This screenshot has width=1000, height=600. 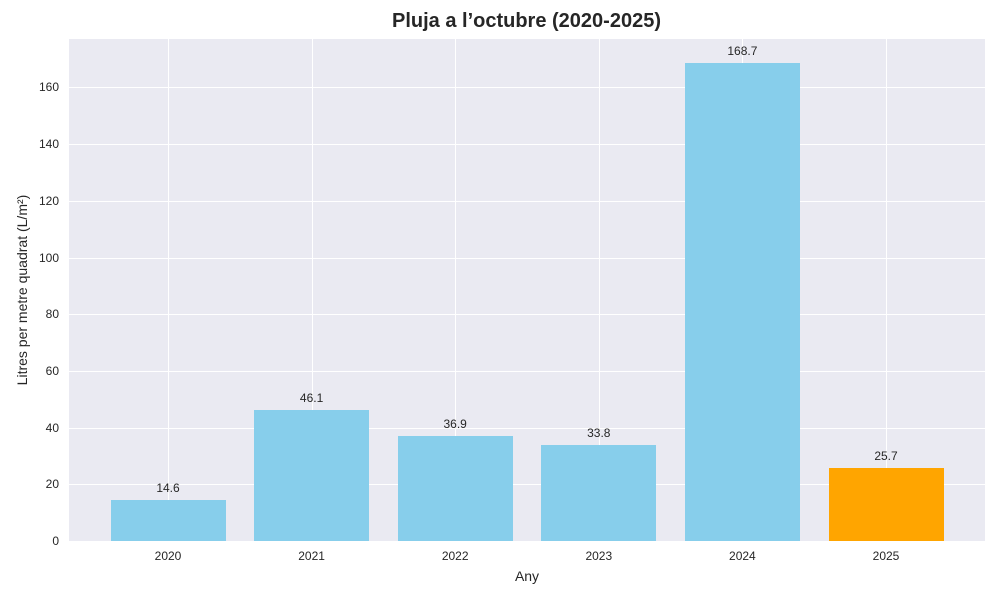 What do you see at coordinates (886, 456) in the screenshot?
I see `bar-value-label: 25.7` at bounding box center [886, 456].